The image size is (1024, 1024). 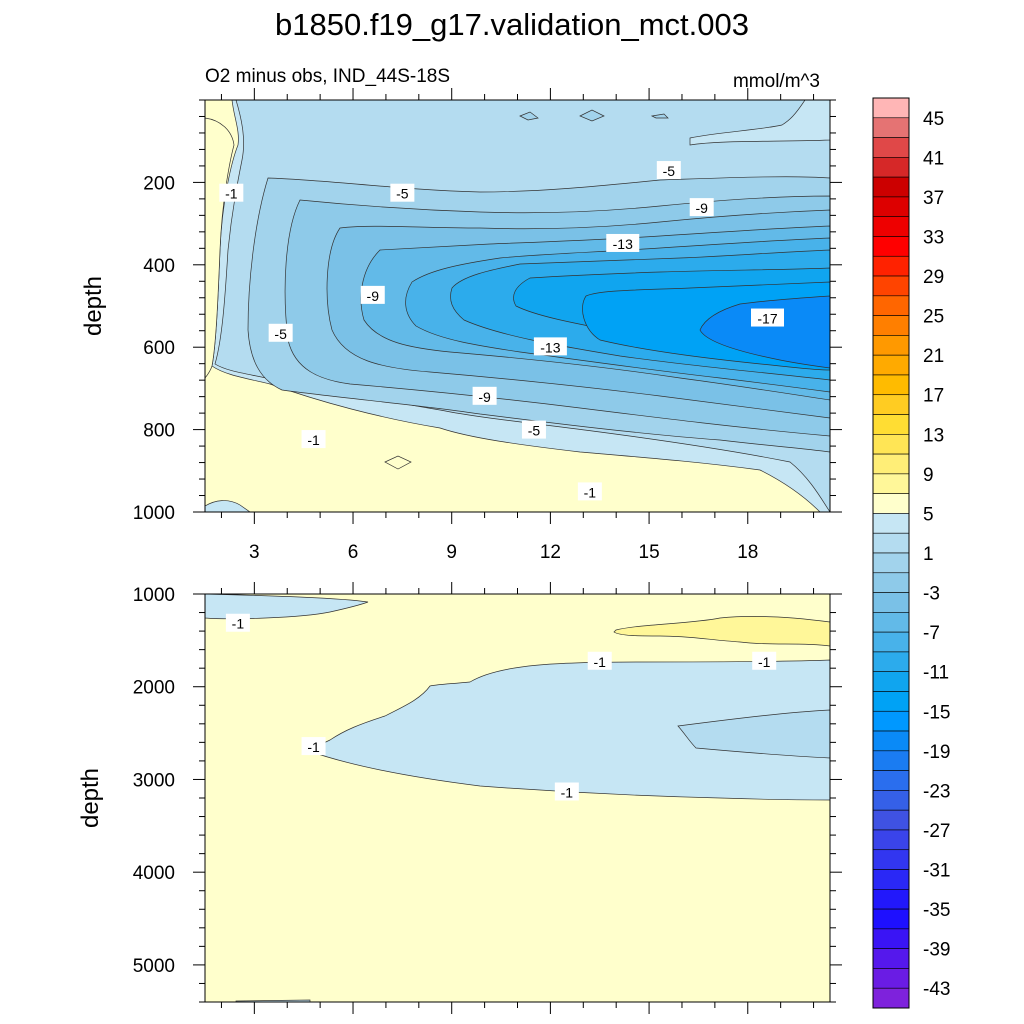 What do you see at coordinates (659, 116) in the screenshot?
I see `top-region-surface-speck3` at bounding box center [659, 116].